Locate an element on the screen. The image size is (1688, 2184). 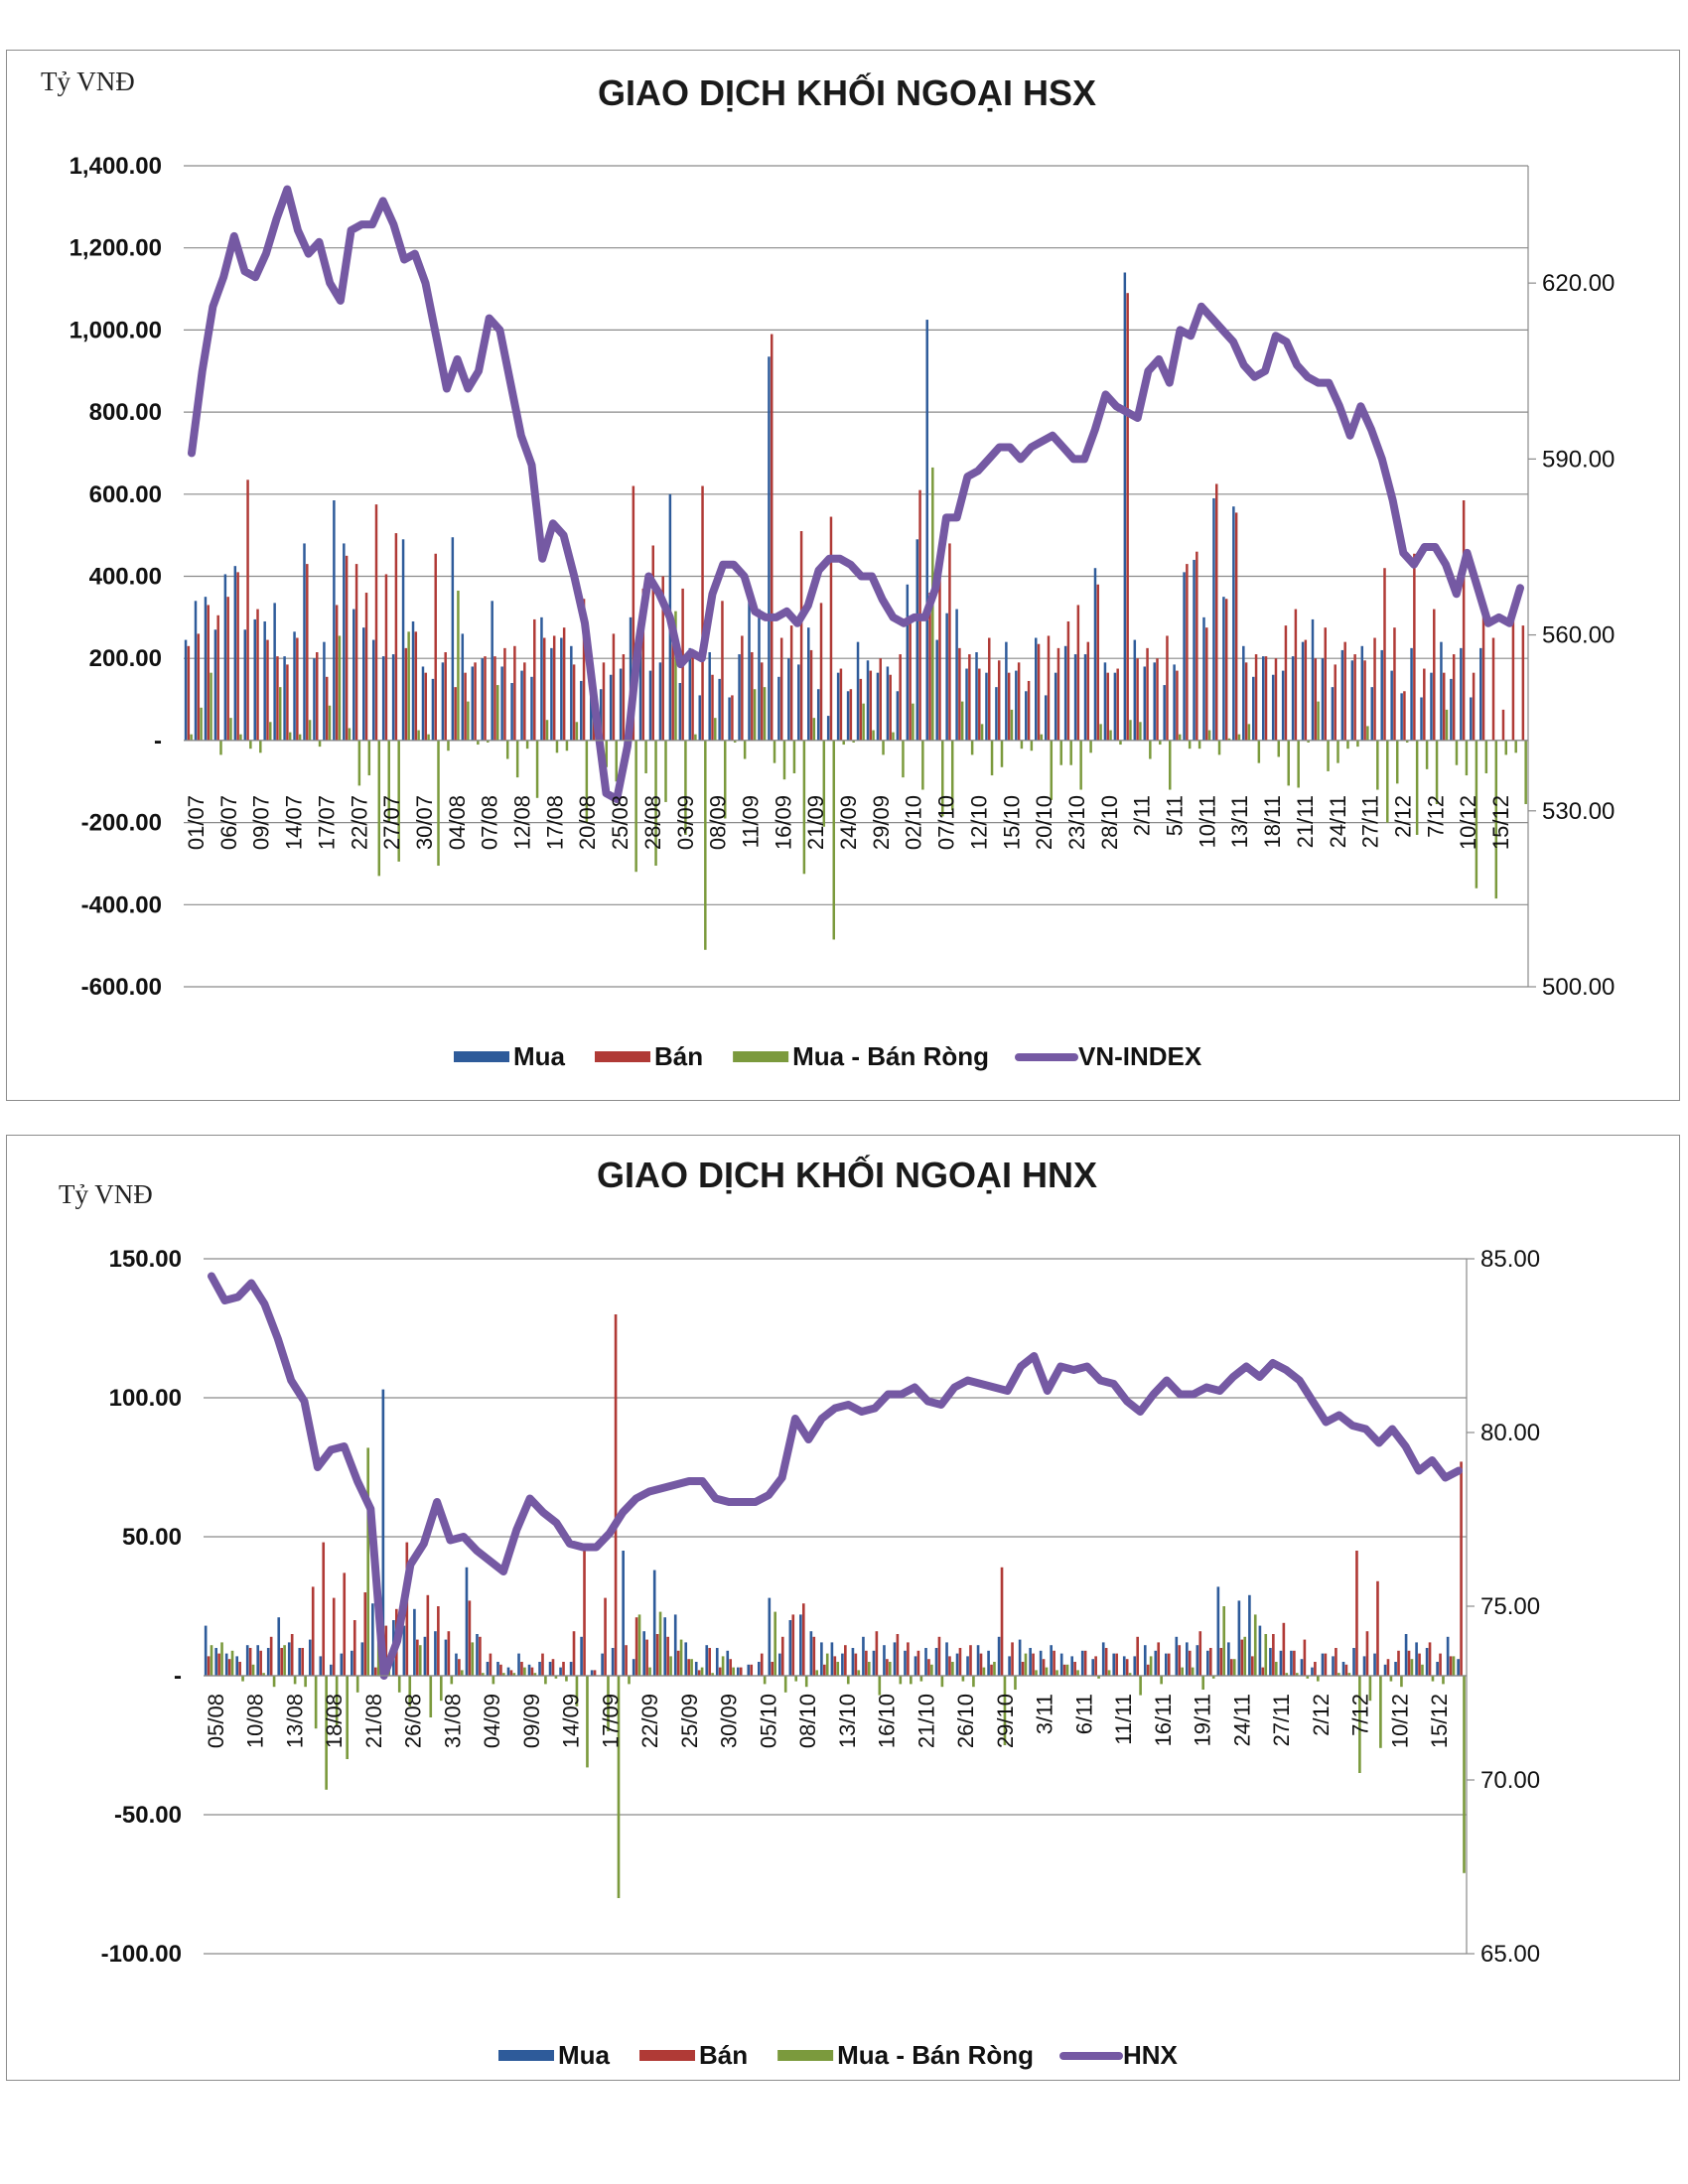
y2-tick-label: 590.00 is located at coordinates (1578, 459).